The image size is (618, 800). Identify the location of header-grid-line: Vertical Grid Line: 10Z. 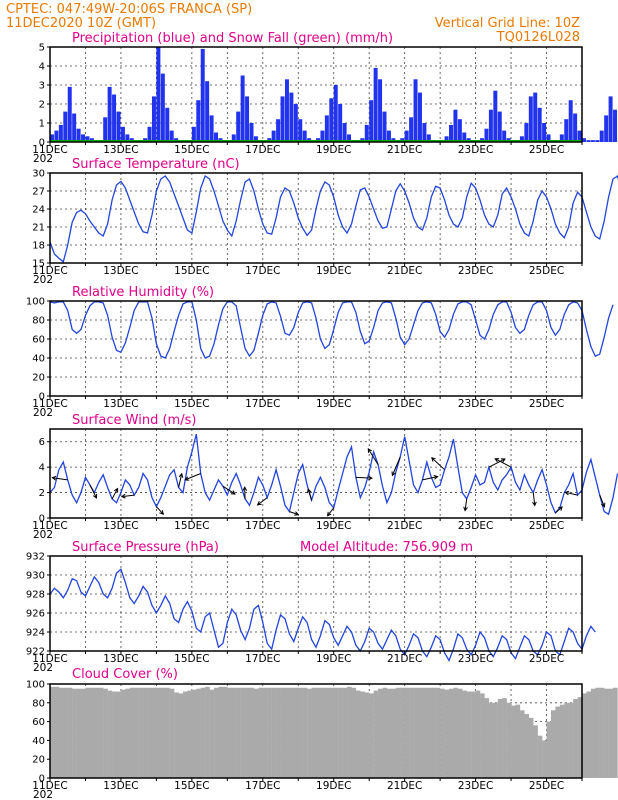
(507, 23).